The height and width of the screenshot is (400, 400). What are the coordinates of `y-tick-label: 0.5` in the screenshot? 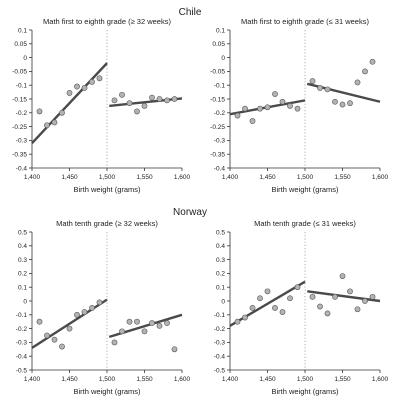 It's located at (220, 232).